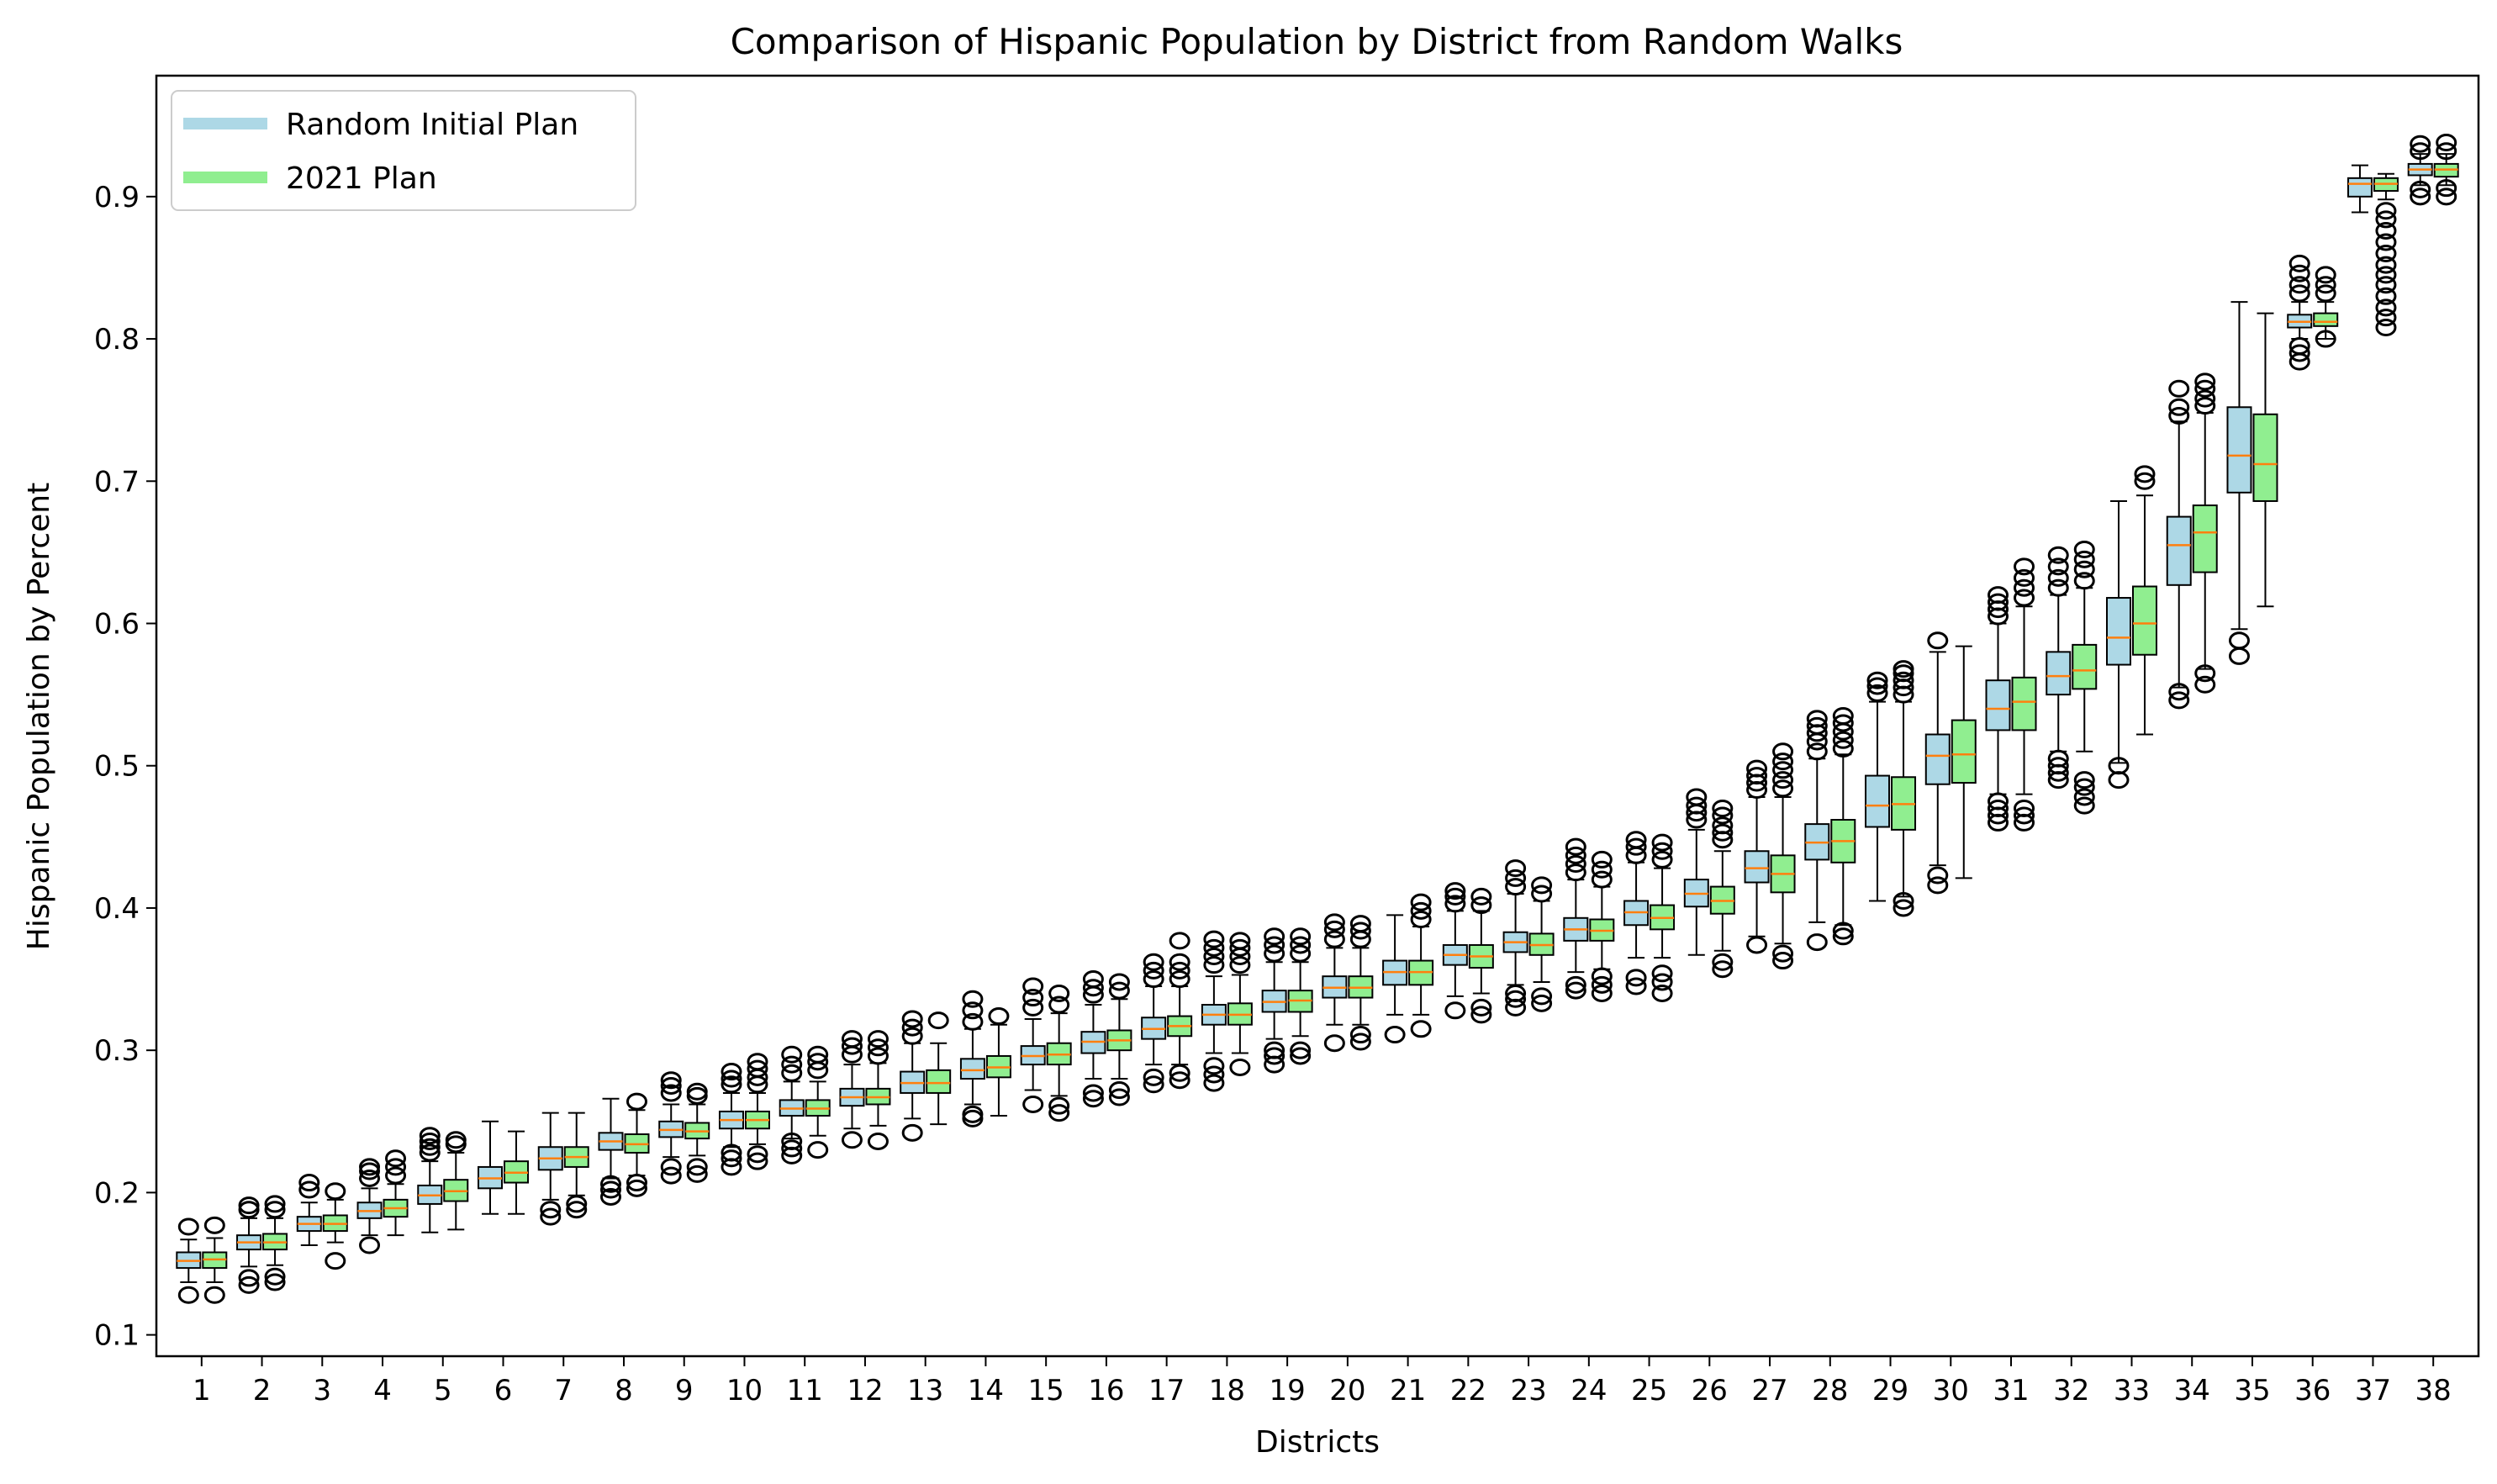  I want to click on x-tick-label: 5, so click(443, 1390).